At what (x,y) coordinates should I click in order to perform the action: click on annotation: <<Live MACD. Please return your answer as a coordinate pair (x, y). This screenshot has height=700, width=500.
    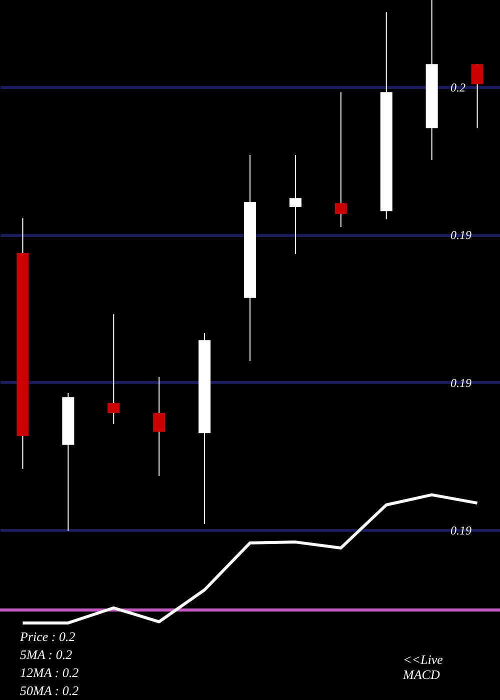
    Looking at the image, I should click on (423, 667).